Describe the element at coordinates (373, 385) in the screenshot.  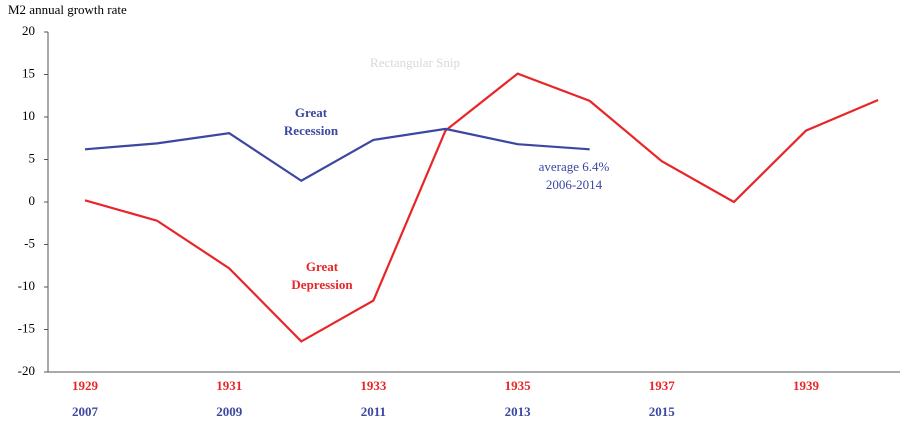
I see `x-tick-label: 1933` at that location.